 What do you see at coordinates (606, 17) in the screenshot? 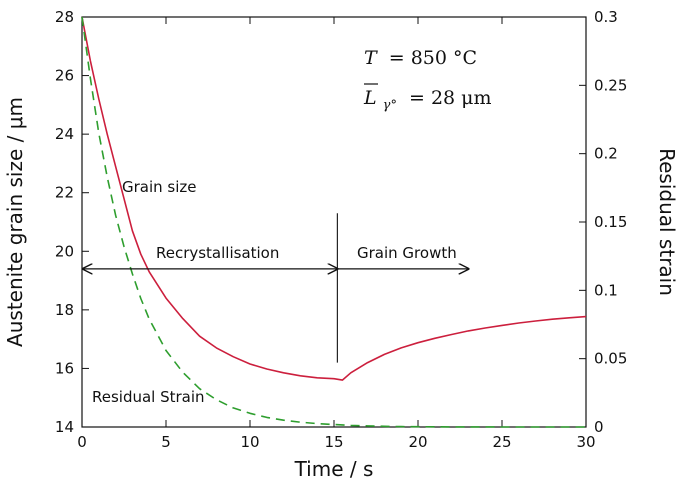
I see `y-right-tick-label: 0.3` at bounding box center [606, 17].